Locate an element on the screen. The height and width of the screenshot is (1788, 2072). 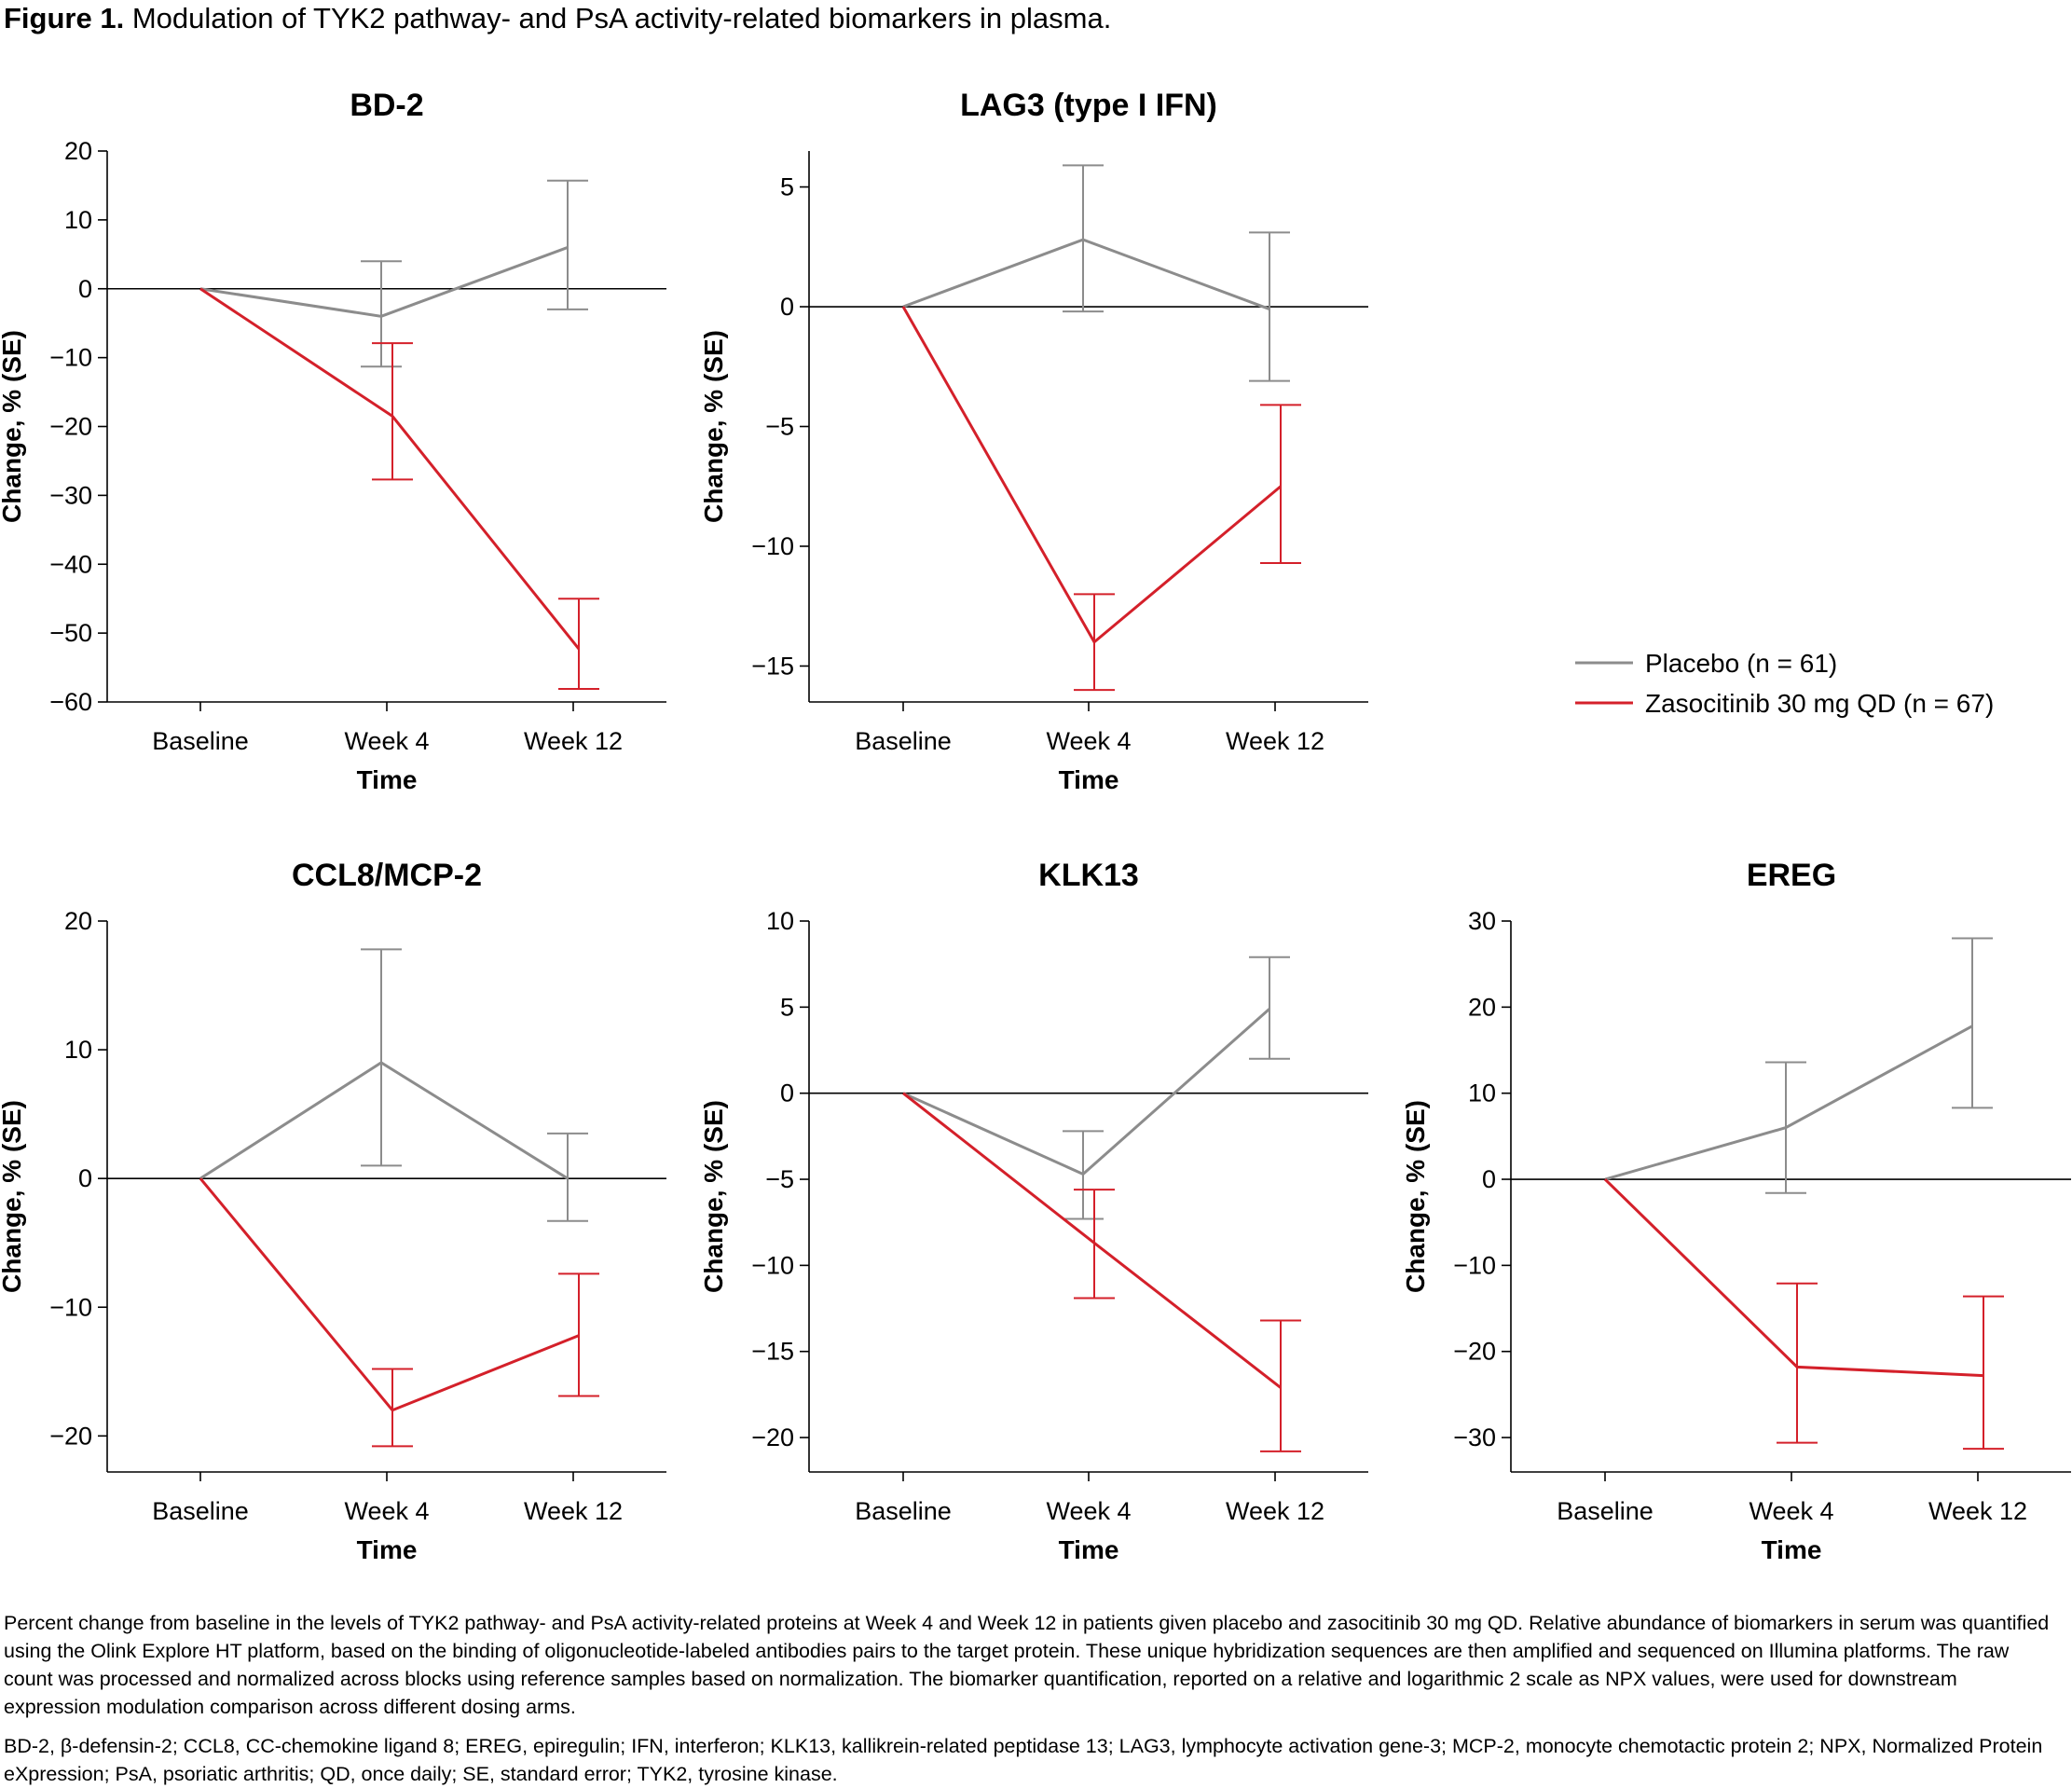
y-tick-label: −50 is located at coordinates (70, 633).